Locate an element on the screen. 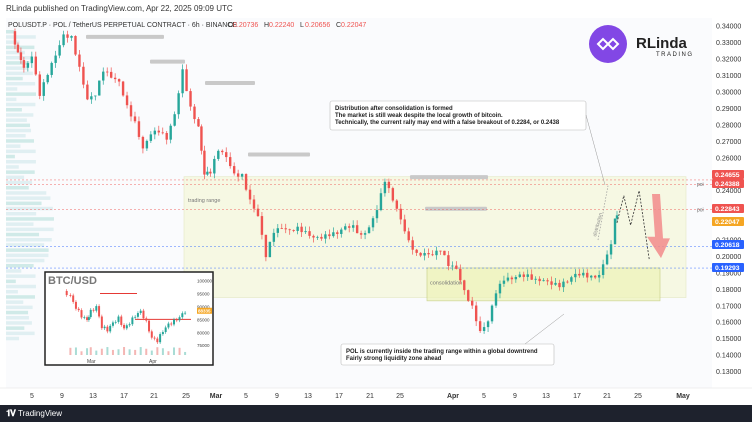 The image size is (752, 422). price-tag-label: 0.22843 is located at coordinates (727, 209).